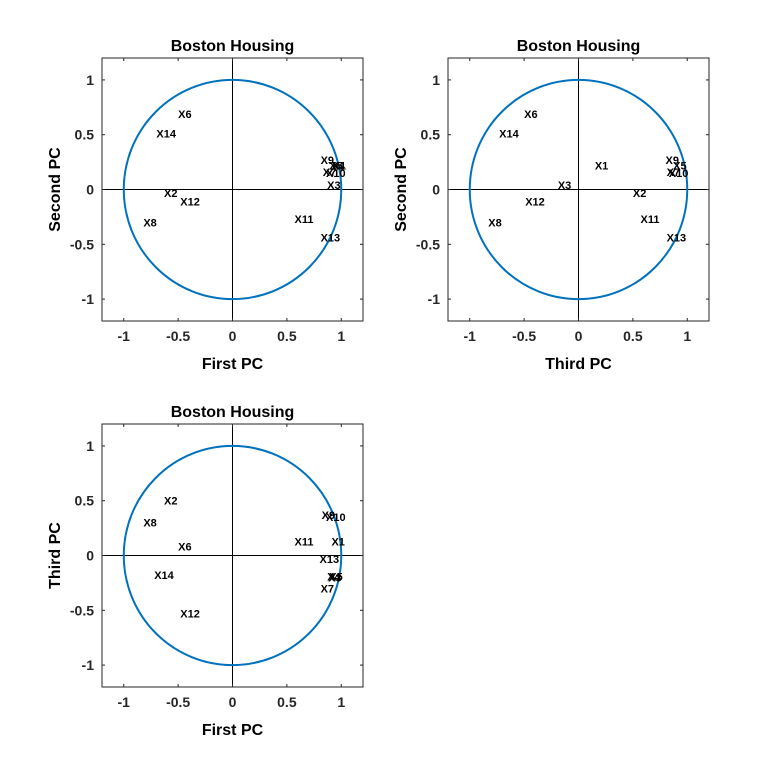  What do you see at coordinates (578, 364) in the screenshot?
I see `x-axis-label: Third PC` at bounding box center [578, 364].